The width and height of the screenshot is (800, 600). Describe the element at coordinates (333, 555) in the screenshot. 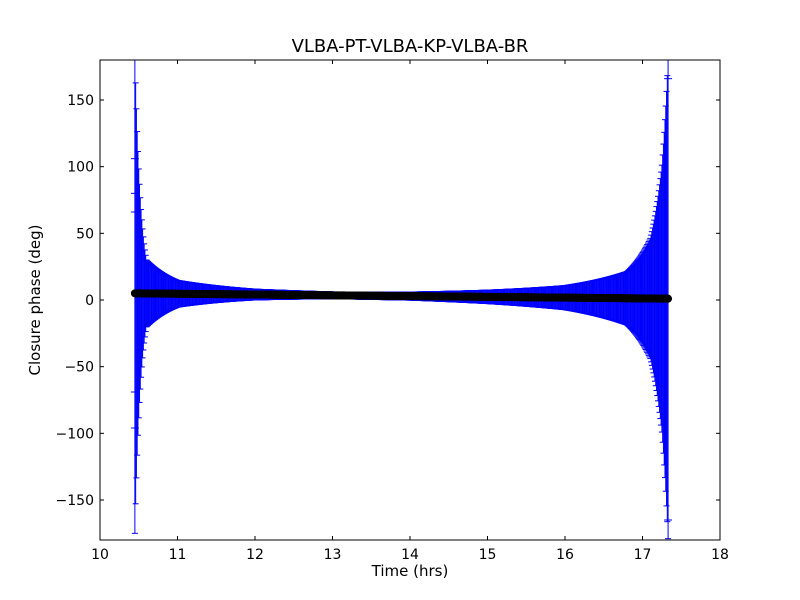

I see `x-tick-label: 13` at that location.